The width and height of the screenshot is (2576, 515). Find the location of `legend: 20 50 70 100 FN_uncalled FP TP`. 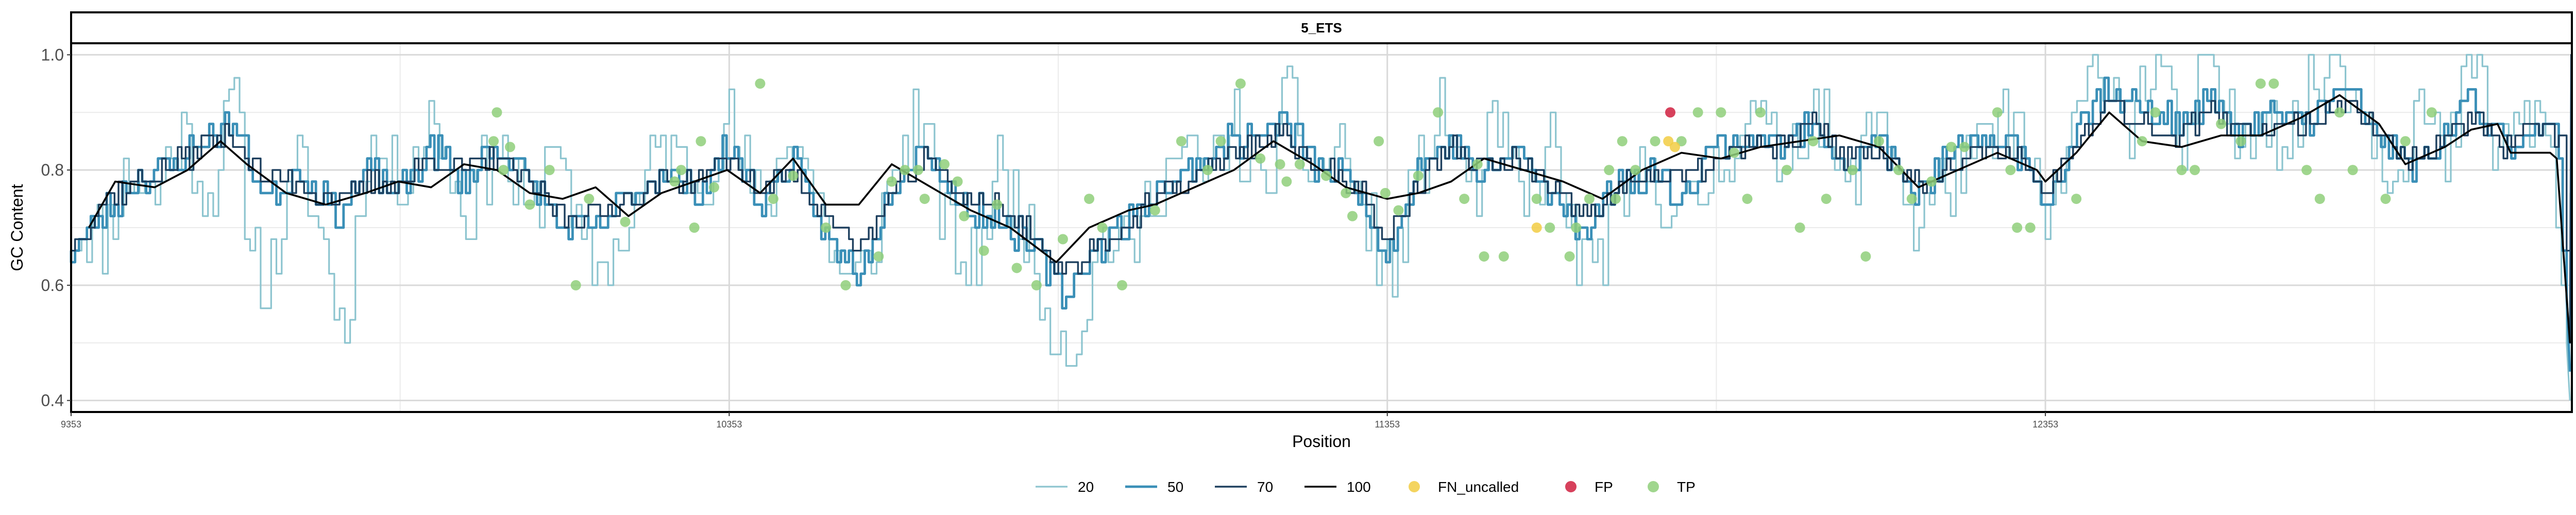

legend: 20 50 70 100 FN_uncalled FP TP is located at coordinates (1366, 487).